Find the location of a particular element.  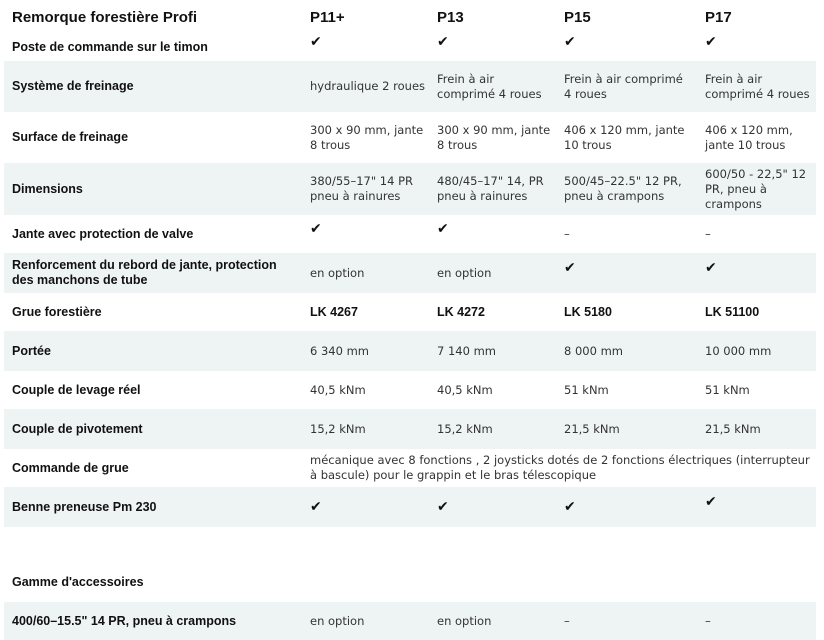

row-label: Commande de grue is located at coordinates (70, 467).